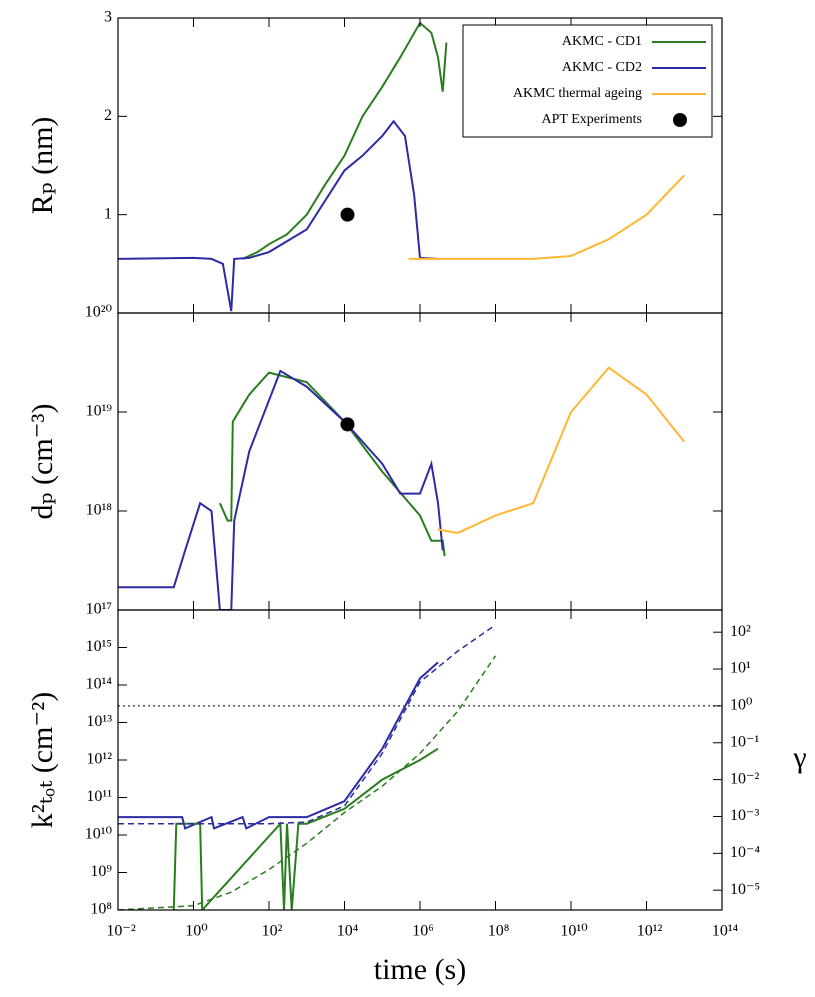 The width and height of the screenshot is (815, 997). Describe the element at coordinates (99, 759) in the screenshot. I see `y-tick-label: 10¹²` at that location.